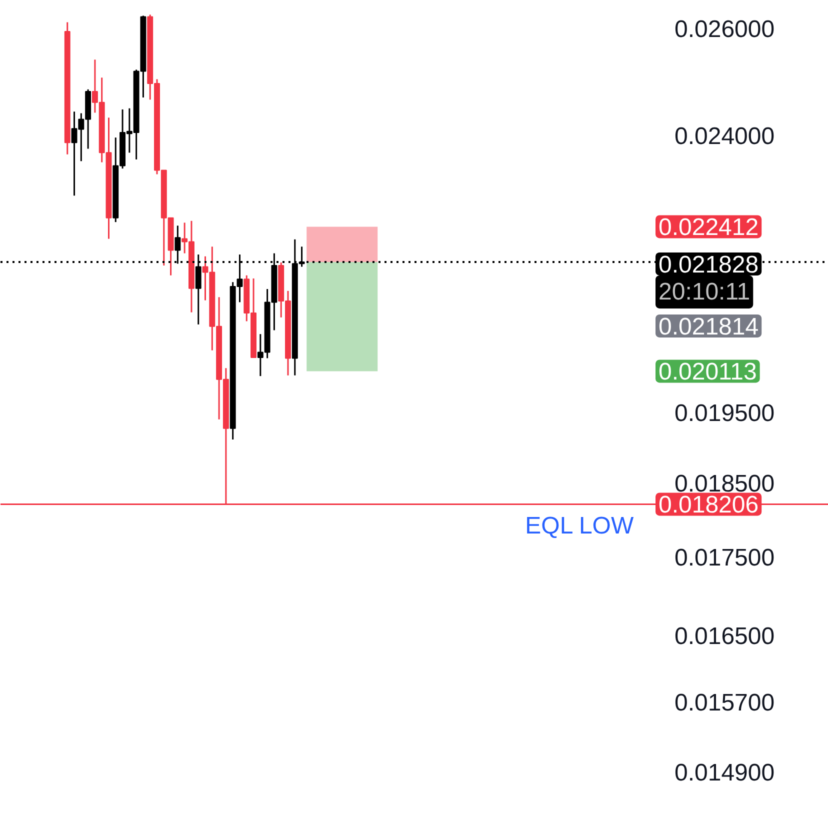  What do you see at coordinates (579, 526) in the screenshot?
I see `annotation: EQL LOW` at bounding box center [579, 526].